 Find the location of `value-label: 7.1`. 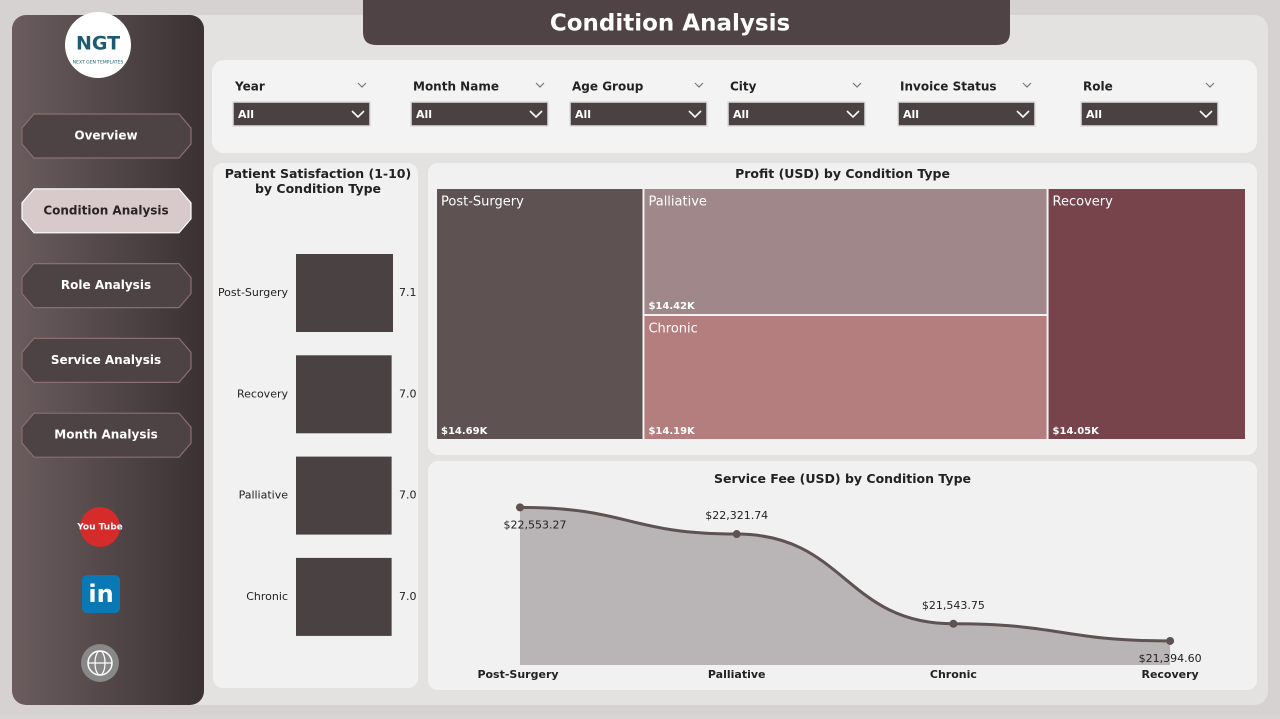

value-label: 7.1 is located at coordinates (408, 292).